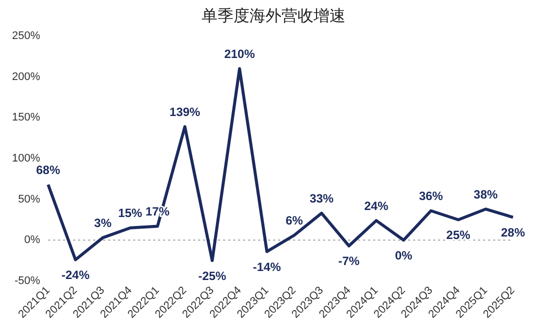 Image resolution: width=547 pixels, height=326 pixels. Describe the element at coordinates (27, 281) in the screenshot. I see `y-tick-label: -50%` at that location.